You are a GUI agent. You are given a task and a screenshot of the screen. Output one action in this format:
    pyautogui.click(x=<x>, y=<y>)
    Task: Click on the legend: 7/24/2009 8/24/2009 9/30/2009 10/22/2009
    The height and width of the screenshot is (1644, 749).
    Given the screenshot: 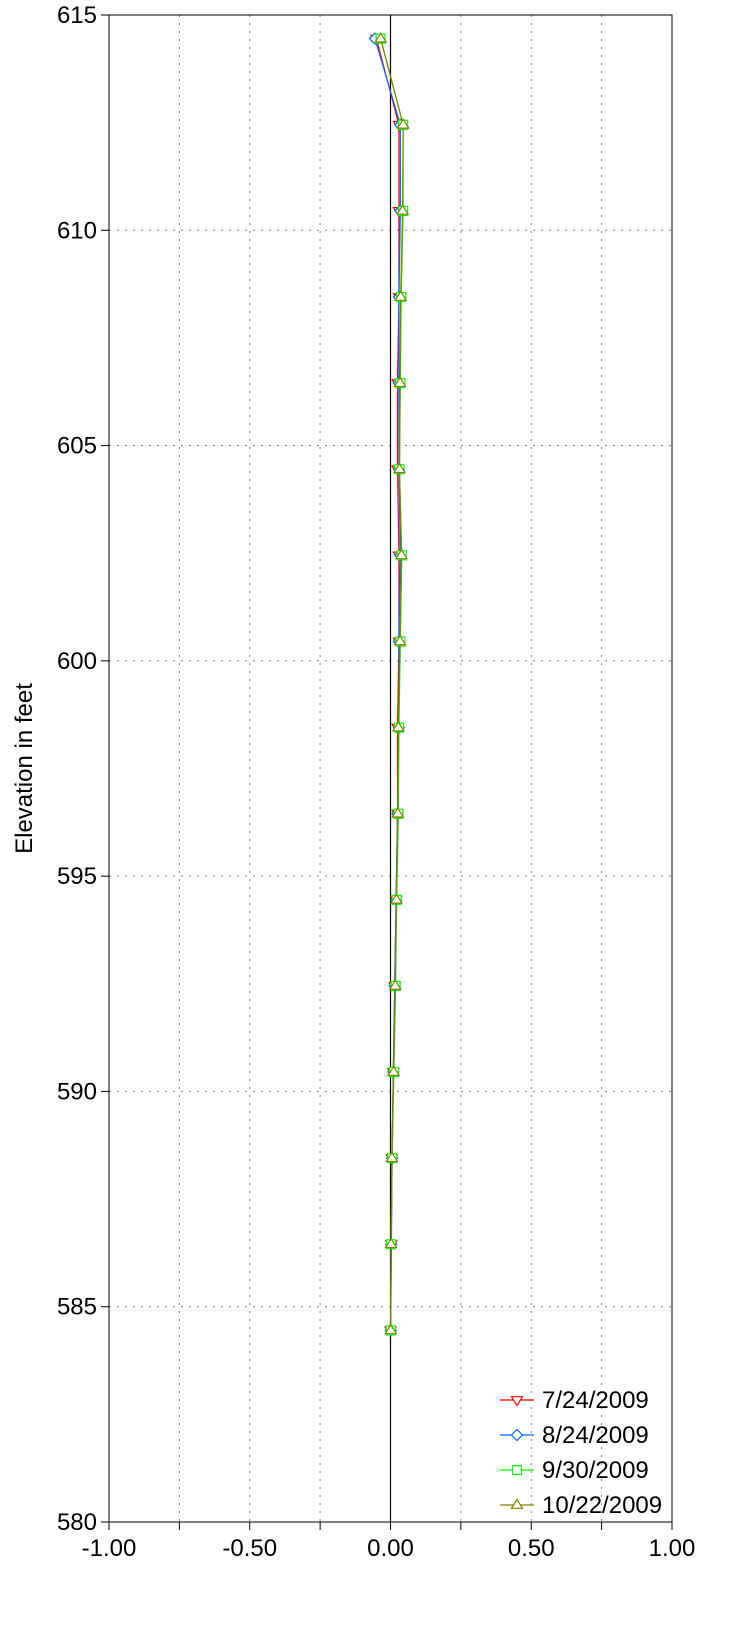 What is the action you would take?
    pyautogui.click(x=581, y=1453)
    